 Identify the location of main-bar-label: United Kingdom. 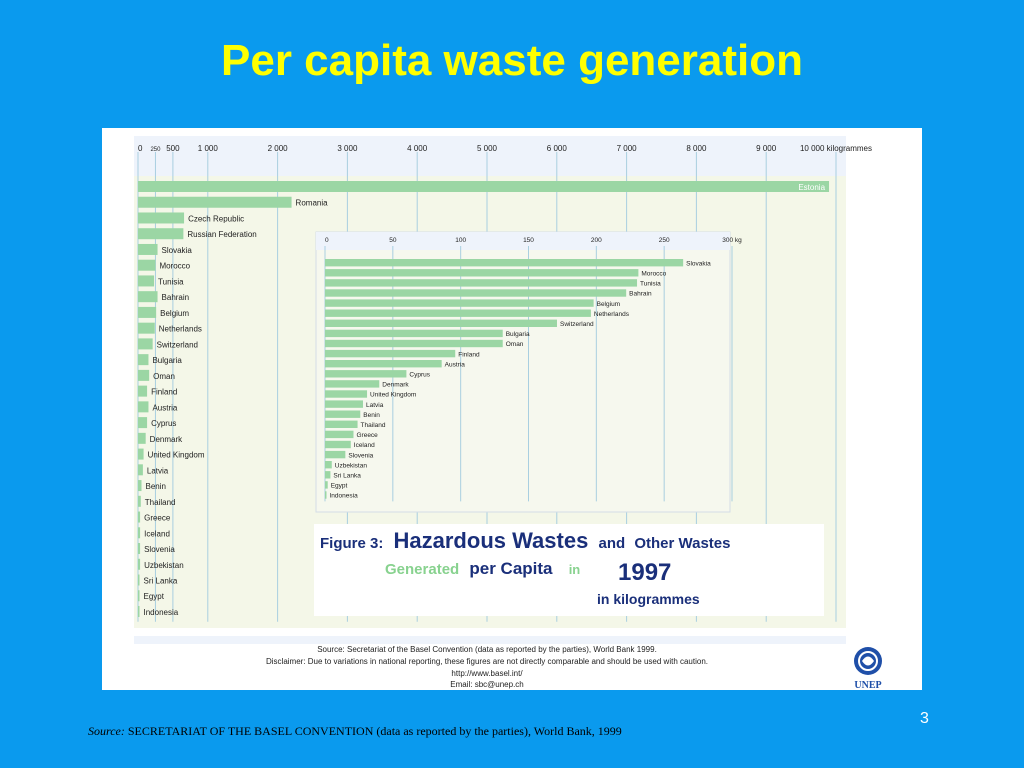
(176, 455).